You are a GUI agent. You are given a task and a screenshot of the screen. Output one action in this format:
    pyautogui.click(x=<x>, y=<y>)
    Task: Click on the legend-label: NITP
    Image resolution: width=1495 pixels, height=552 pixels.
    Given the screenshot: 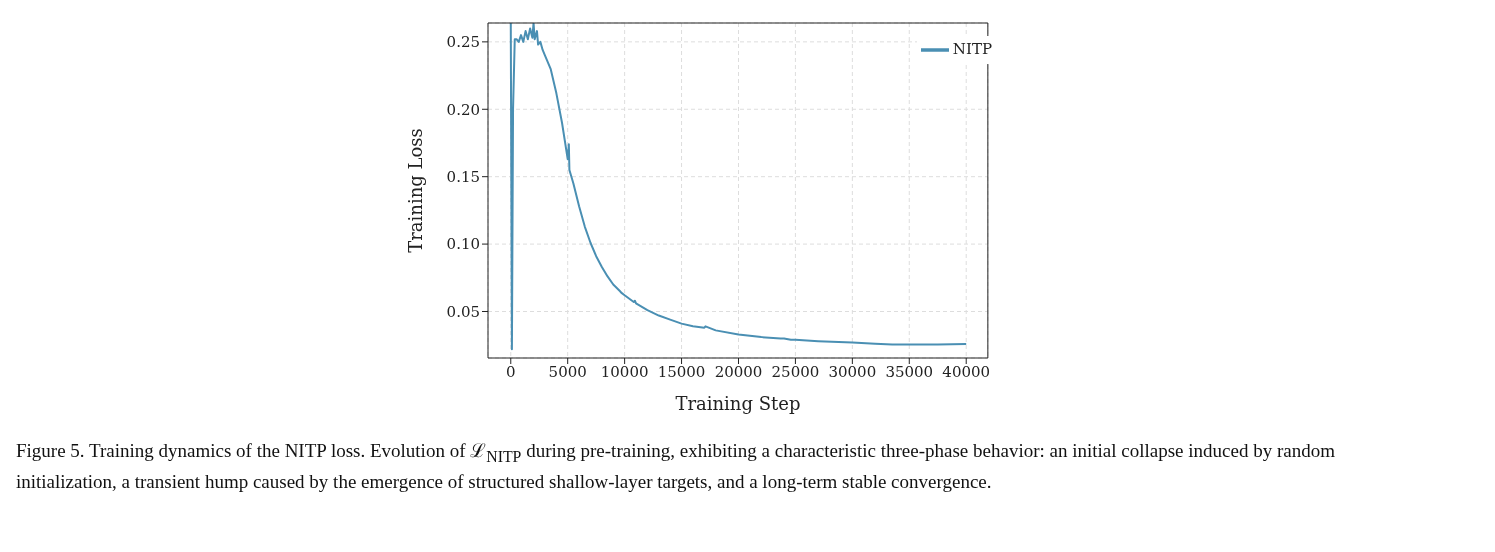 What is the action you would take?
    pyautogui.click(x=972, y=49)
    